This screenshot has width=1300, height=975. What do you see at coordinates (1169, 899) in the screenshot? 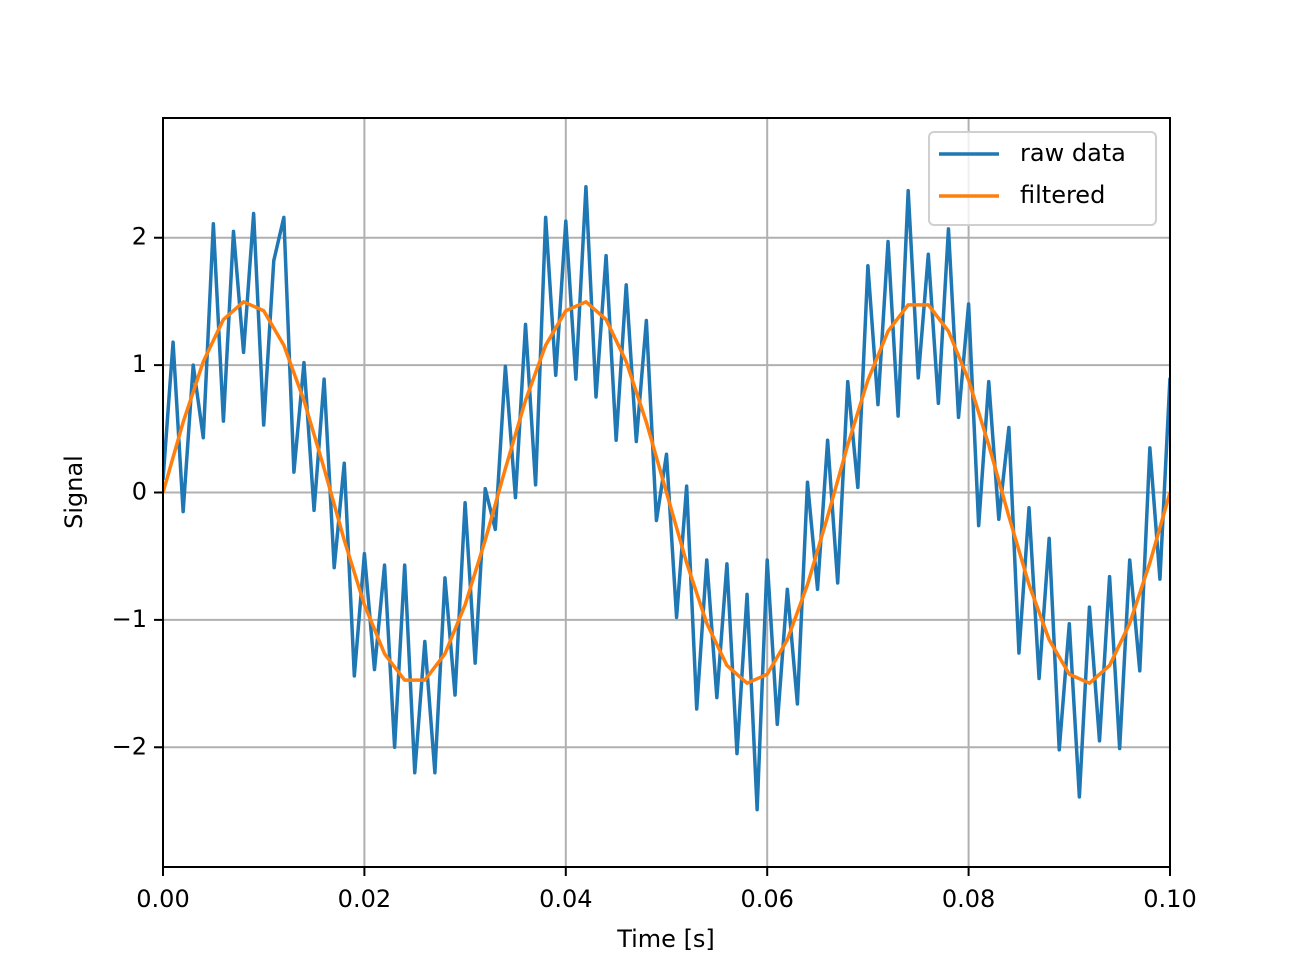
I see `x-tick-label: 0.10` at bounding box center [1169, 899].